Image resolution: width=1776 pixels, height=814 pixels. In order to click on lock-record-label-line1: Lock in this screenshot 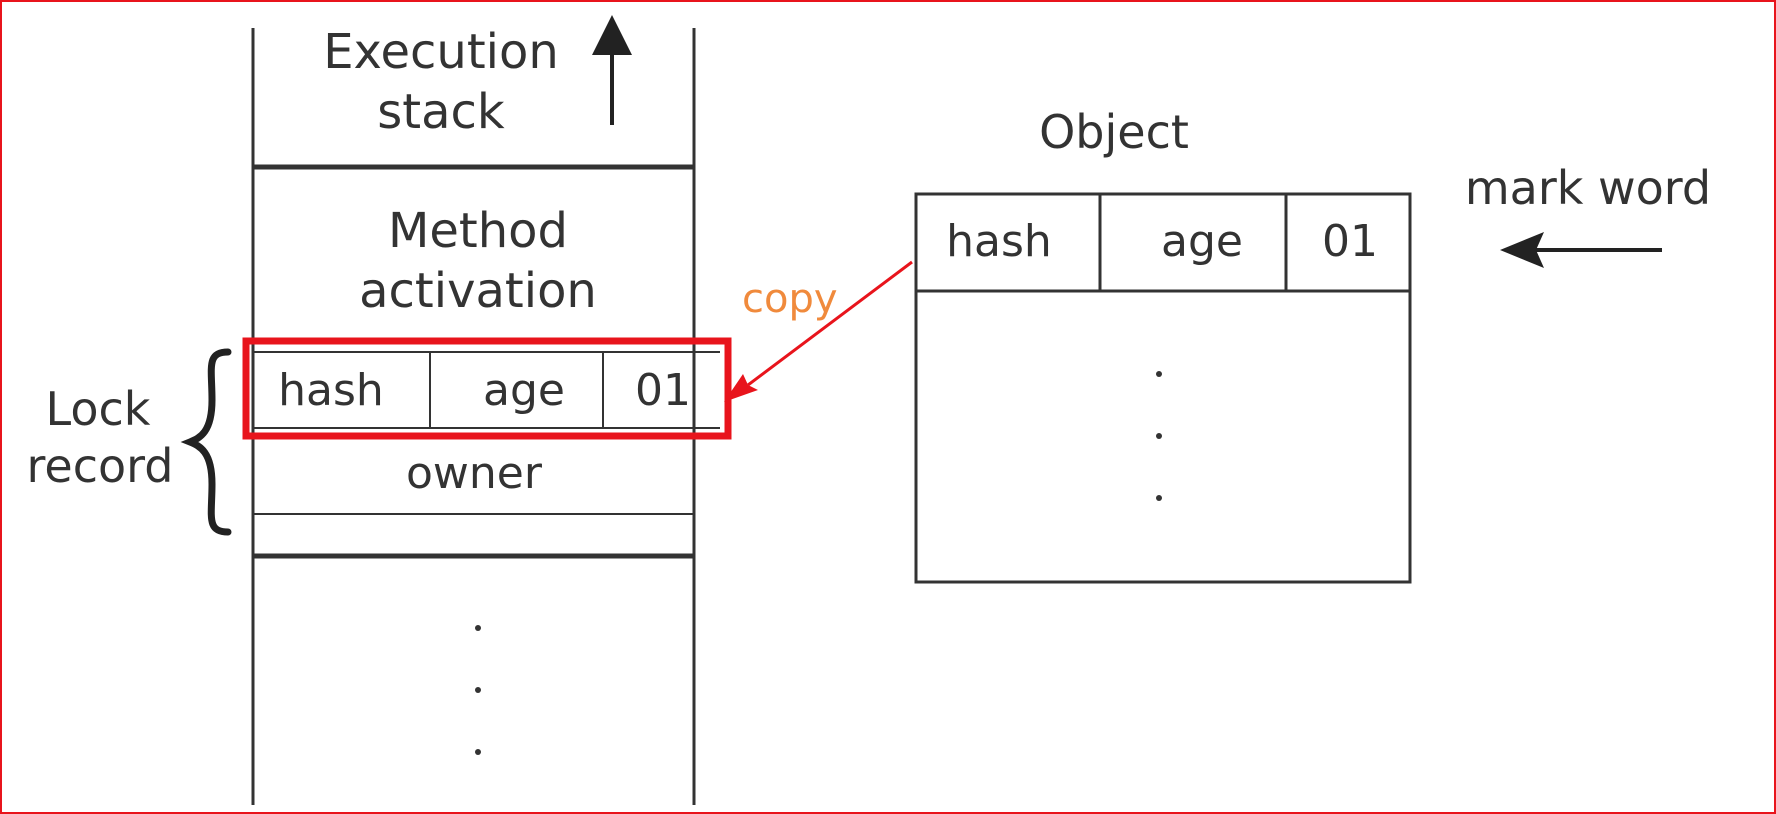, I will do `click(98, 409)`.